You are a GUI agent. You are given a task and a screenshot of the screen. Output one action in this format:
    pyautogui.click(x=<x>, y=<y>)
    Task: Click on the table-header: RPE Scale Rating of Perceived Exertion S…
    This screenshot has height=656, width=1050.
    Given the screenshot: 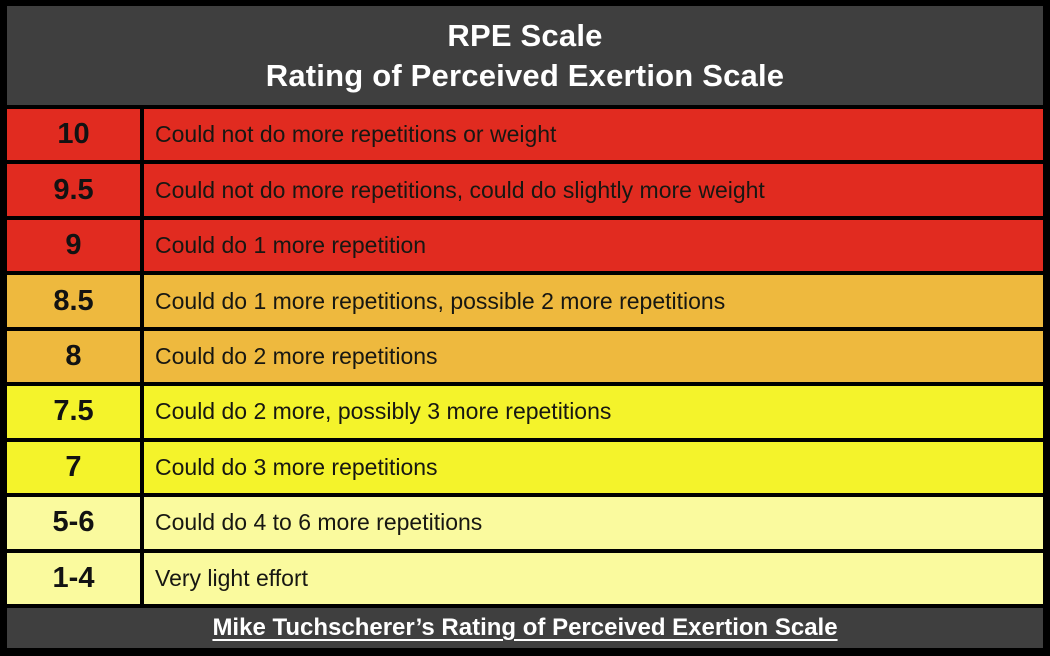 What is the action you would take?
    pyautogui.click(x=525, y=55)
    